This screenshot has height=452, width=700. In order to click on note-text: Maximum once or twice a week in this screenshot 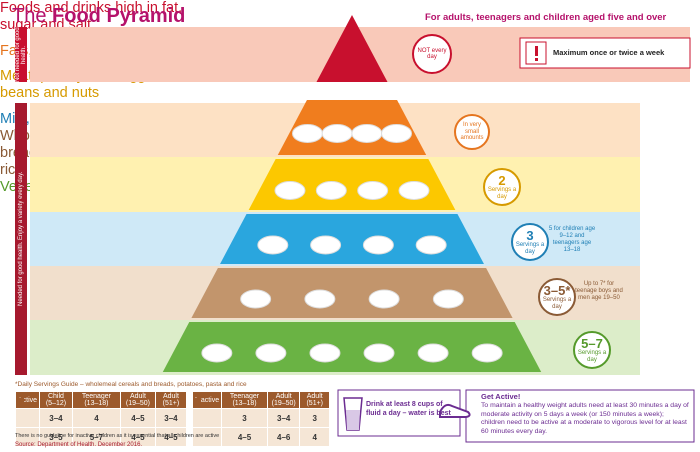, I will do `click(609, 52)`.